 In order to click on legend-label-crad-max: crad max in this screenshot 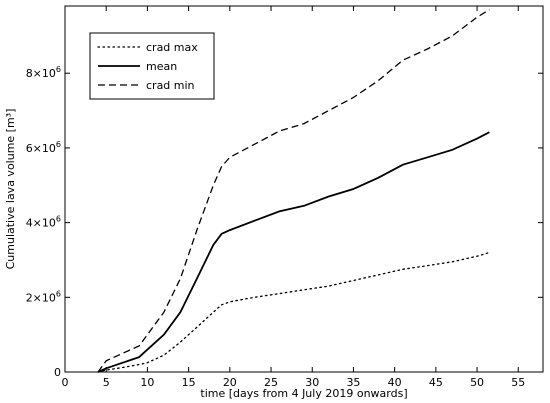, I will do `click(172, 47)`.